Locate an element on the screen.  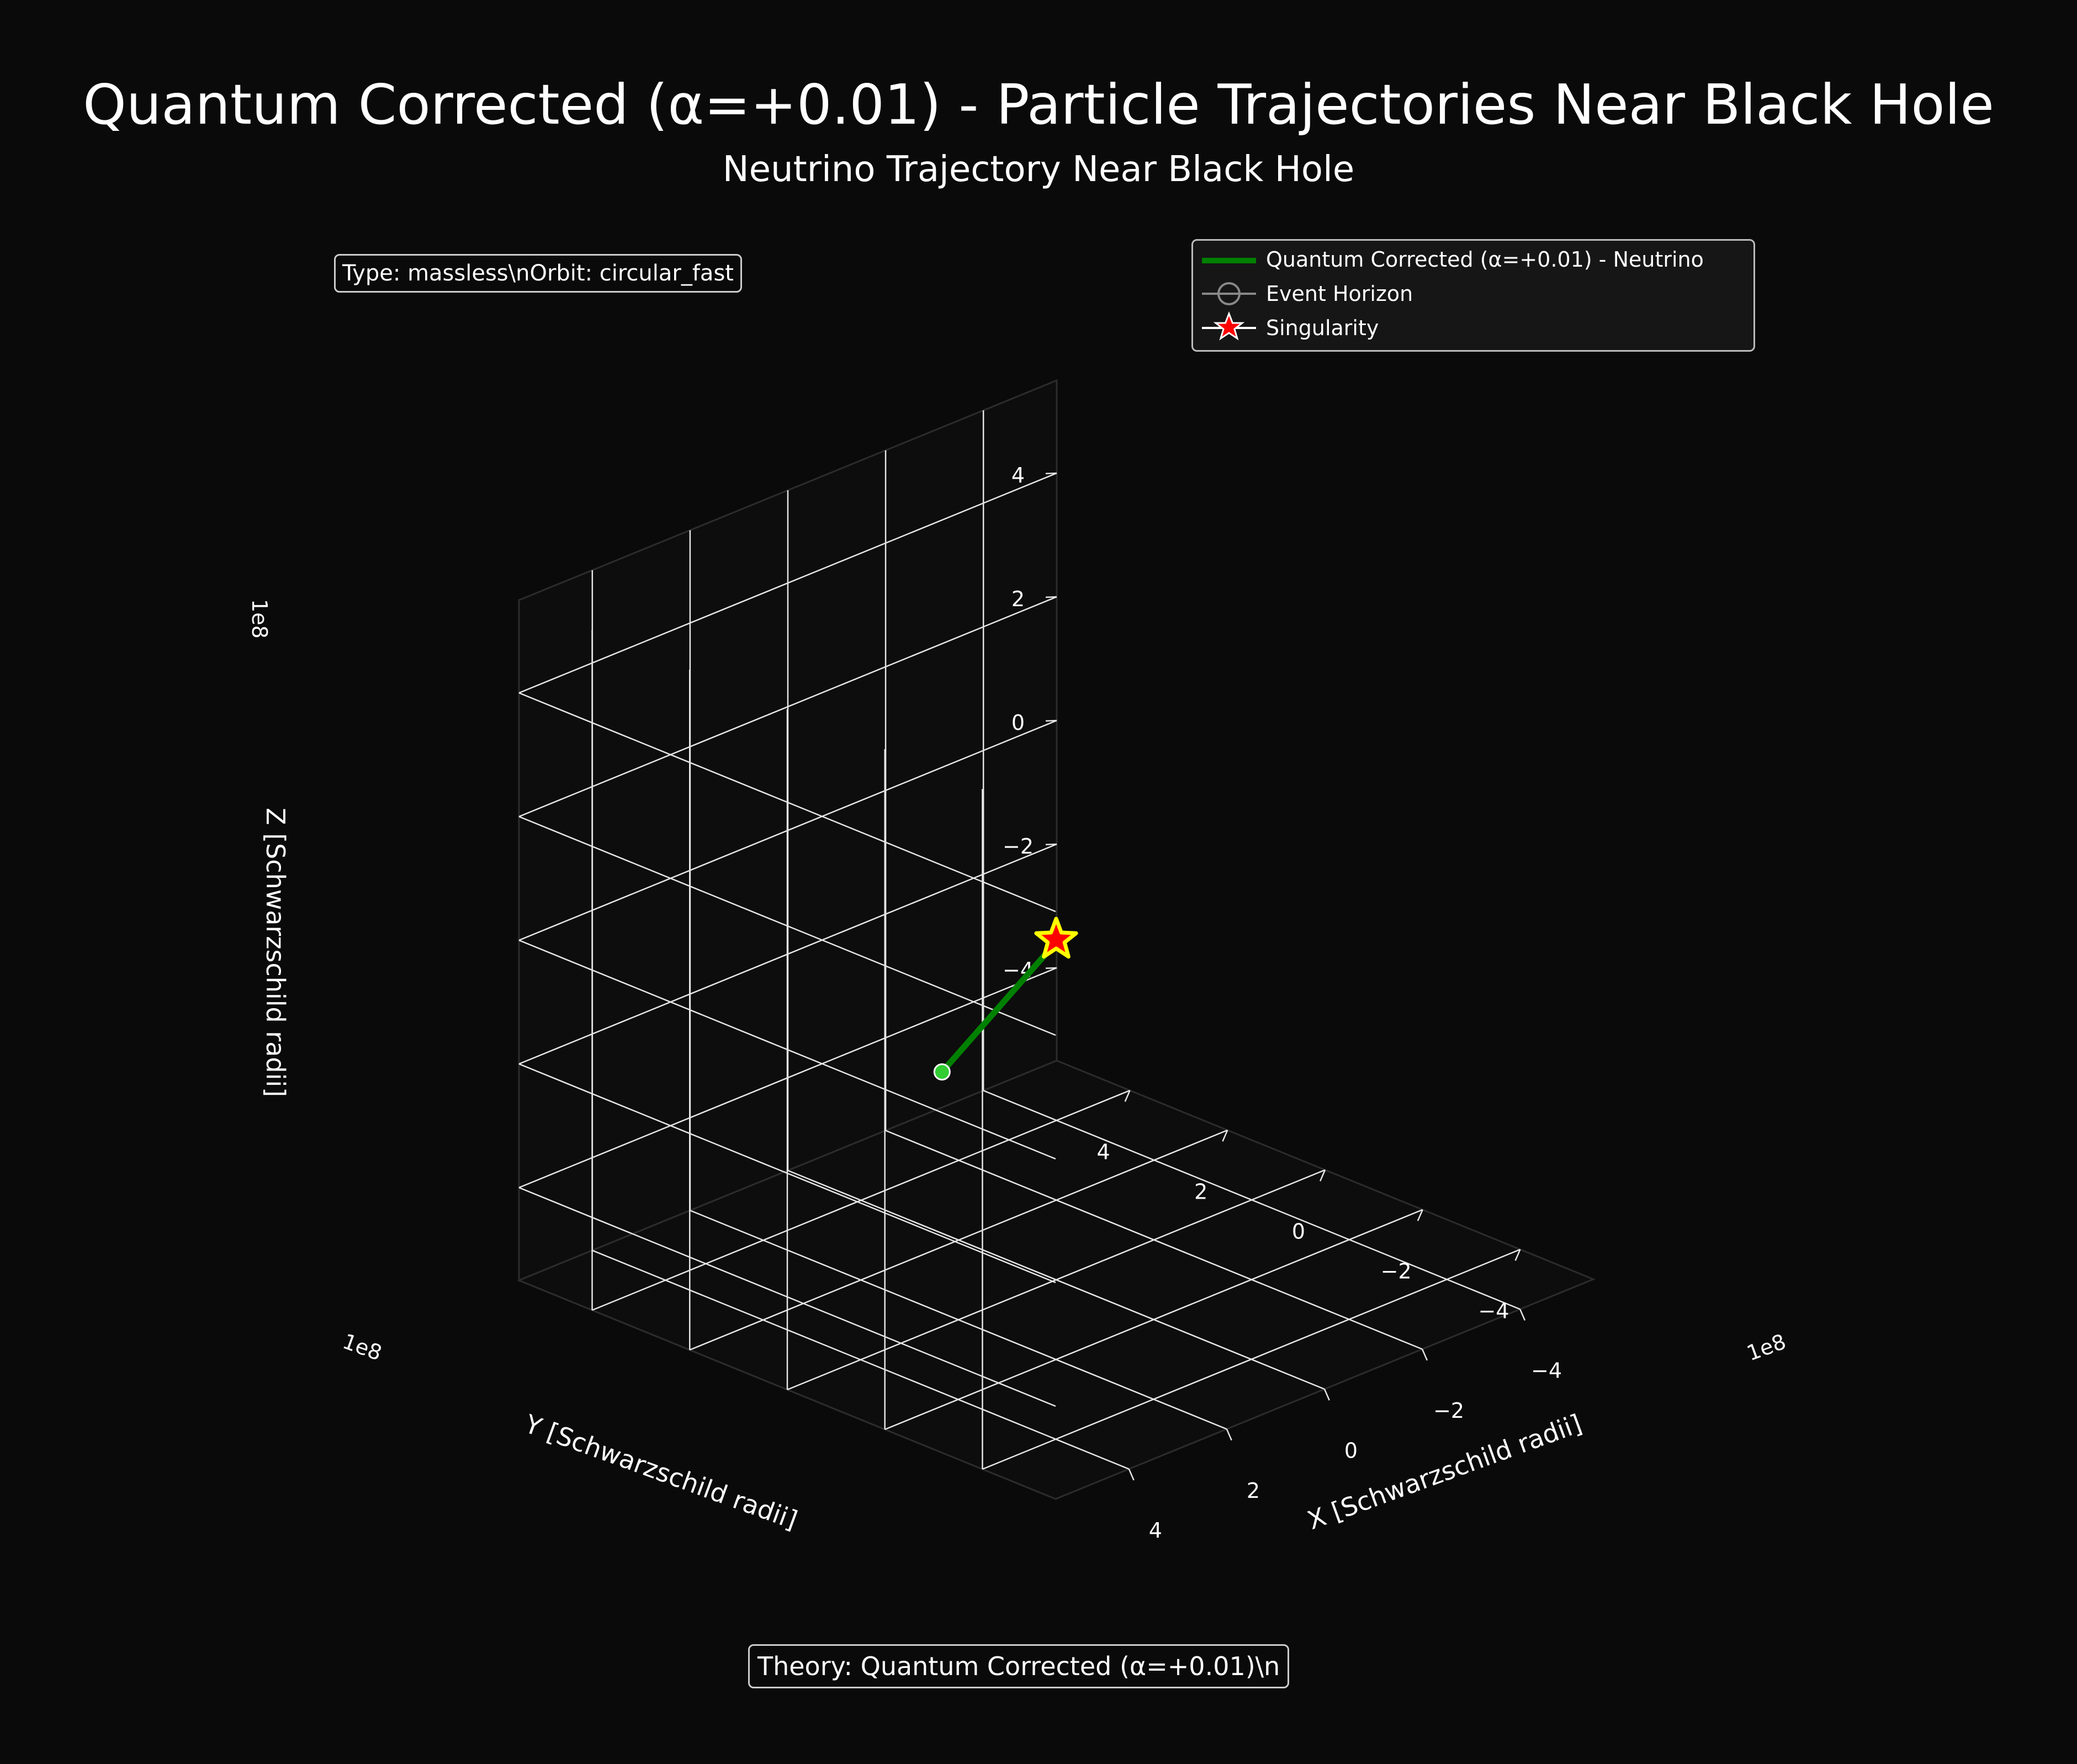
theory-info-box: Theory: Quantum Corrected (α=+0.01)\n is located at coordinates (1019, 1666).